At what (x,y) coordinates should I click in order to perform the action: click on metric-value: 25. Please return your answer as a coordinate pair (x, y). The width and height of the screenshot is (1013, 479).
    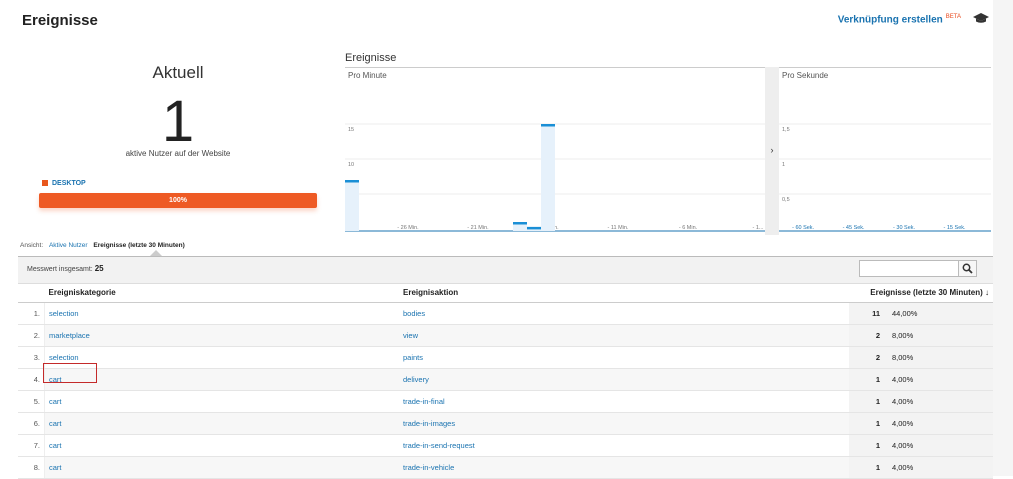
    Looking at the image, I should click on (99, 268).